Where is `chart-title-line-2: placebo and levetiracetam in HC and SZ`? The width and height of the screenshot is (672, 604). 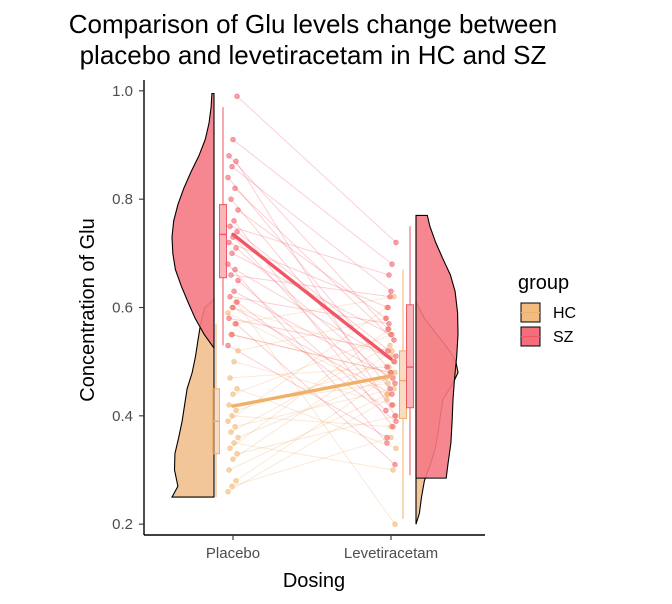
chart-title-line-2: placebo and levetiracetam in HC and SZ is located at coordinates (313, 55).